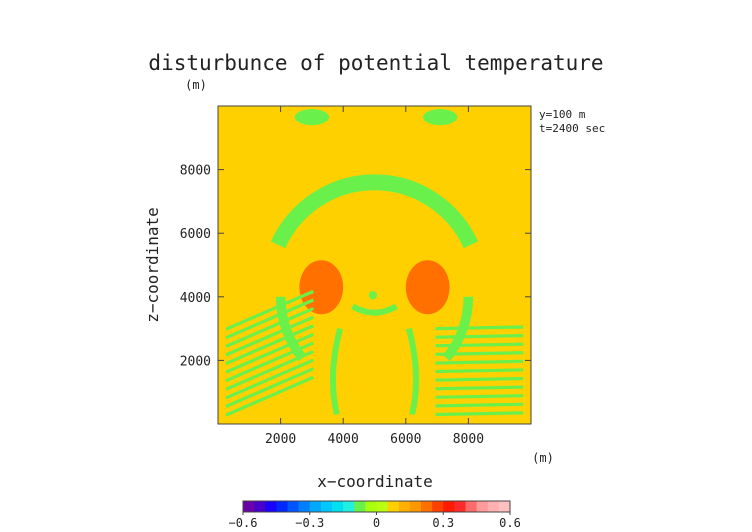 The image size is (752, 532). Describe the element at coordinates (375, 63) in the screenshot. I see `chart-title: disturbunce of potential temperature` at that location.